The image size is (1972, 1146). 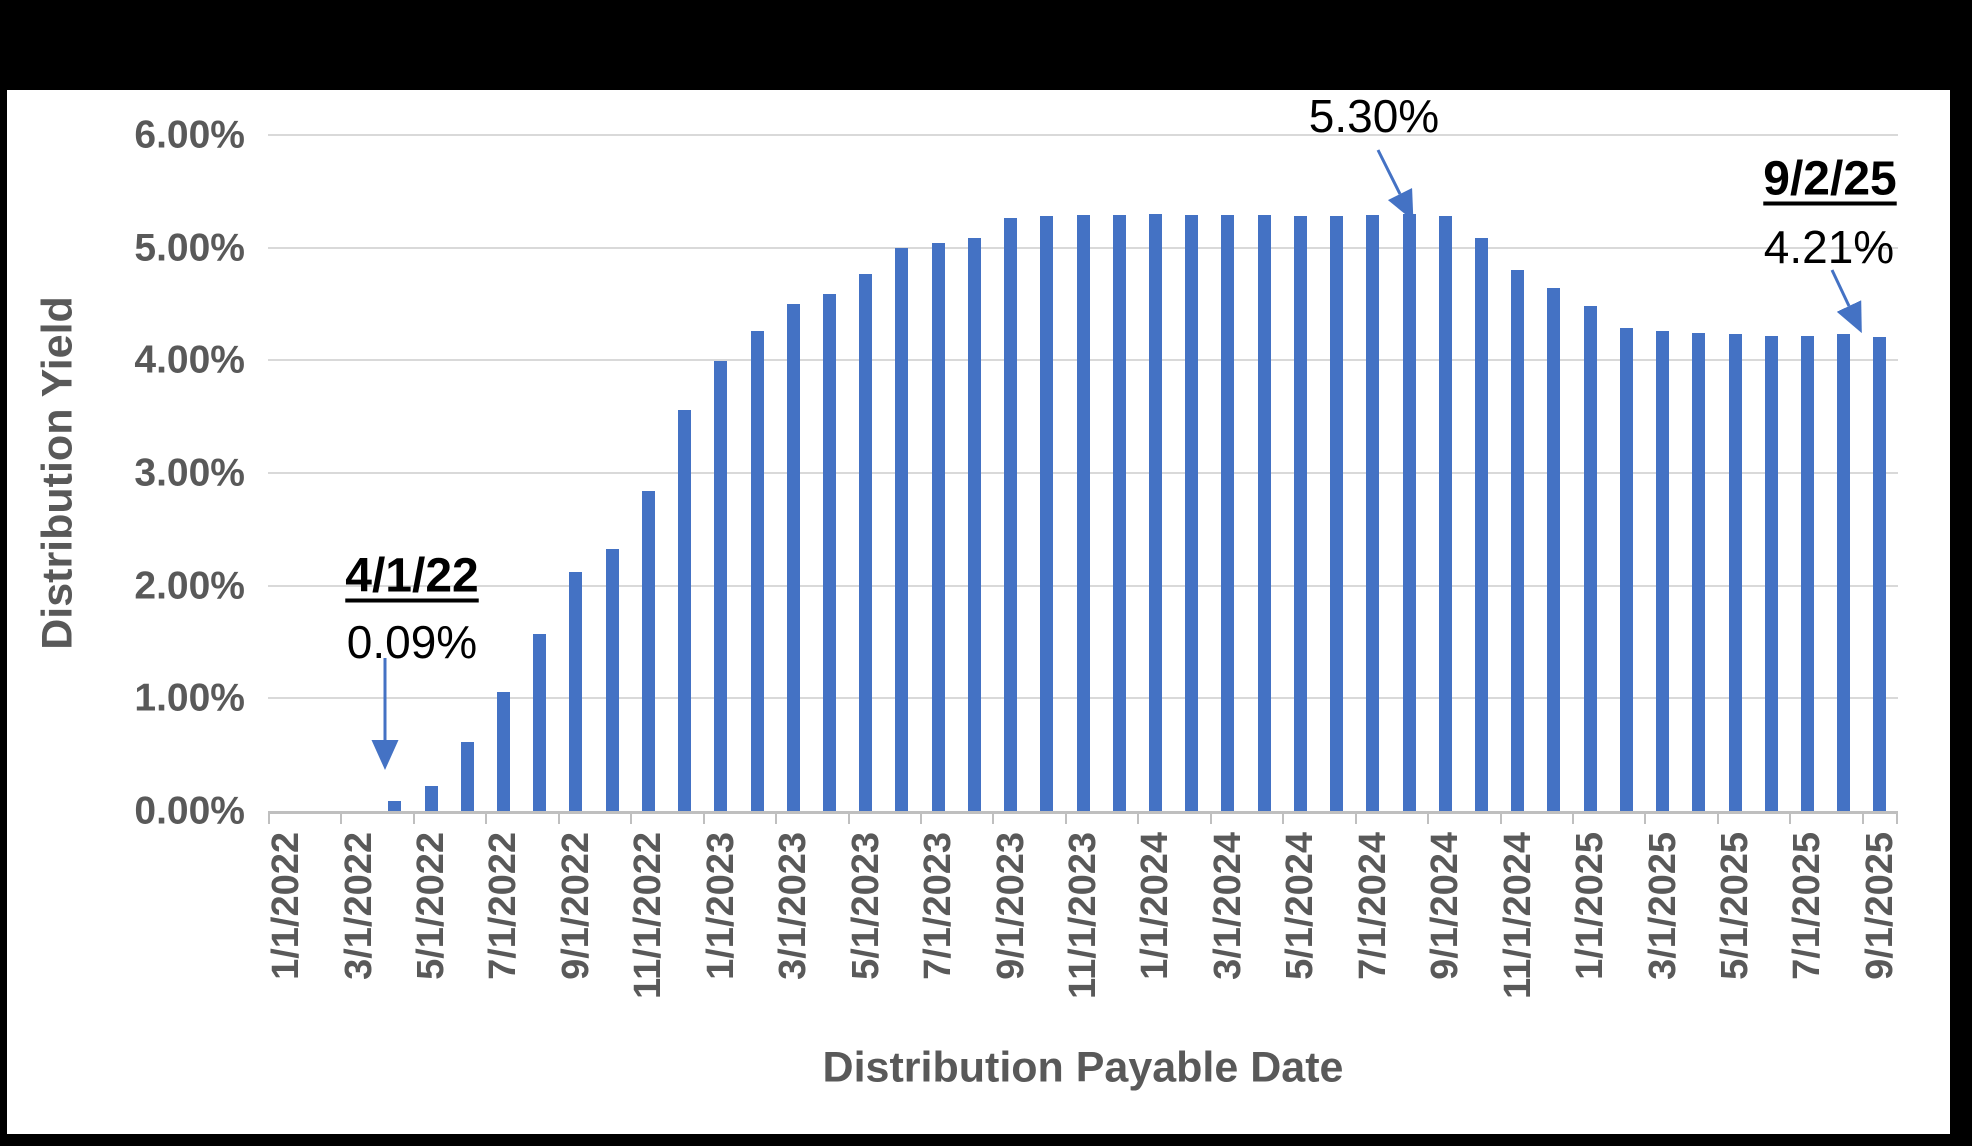 I want to click on bar-4/1/2025, so click(x=1699, y=572).